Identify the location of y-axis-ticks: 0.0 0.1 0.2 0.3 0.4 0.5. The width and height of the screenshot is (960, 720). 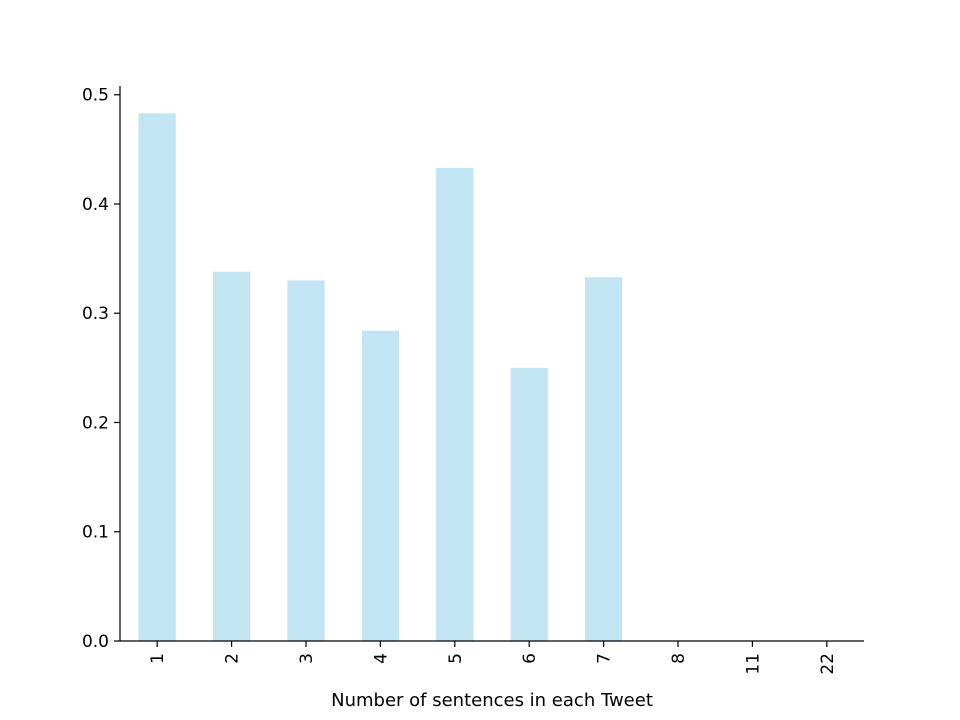
(101, 369).